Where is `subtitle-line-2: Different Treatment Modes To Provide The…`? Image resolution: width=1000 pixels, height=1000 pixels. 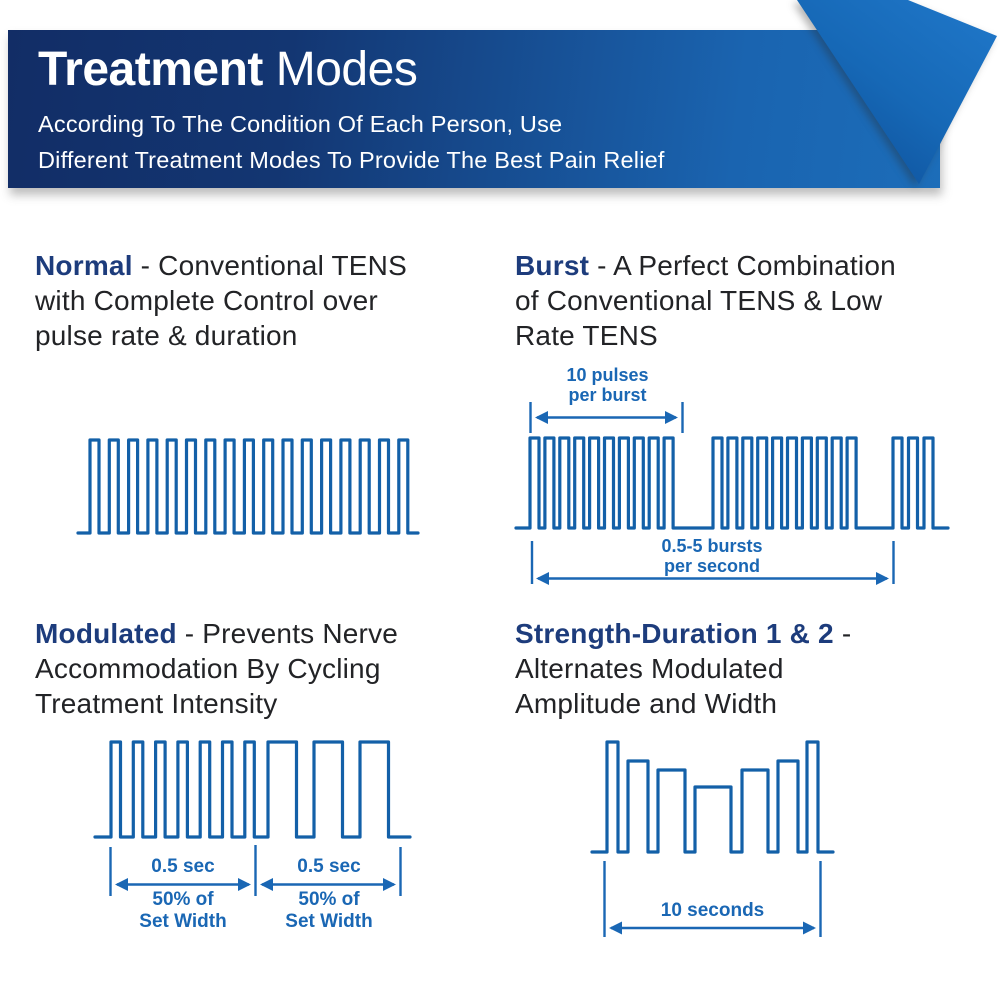 subtitle-line-2: Different Treatment Modes To Provide The… is located at coordinates (351, 160).